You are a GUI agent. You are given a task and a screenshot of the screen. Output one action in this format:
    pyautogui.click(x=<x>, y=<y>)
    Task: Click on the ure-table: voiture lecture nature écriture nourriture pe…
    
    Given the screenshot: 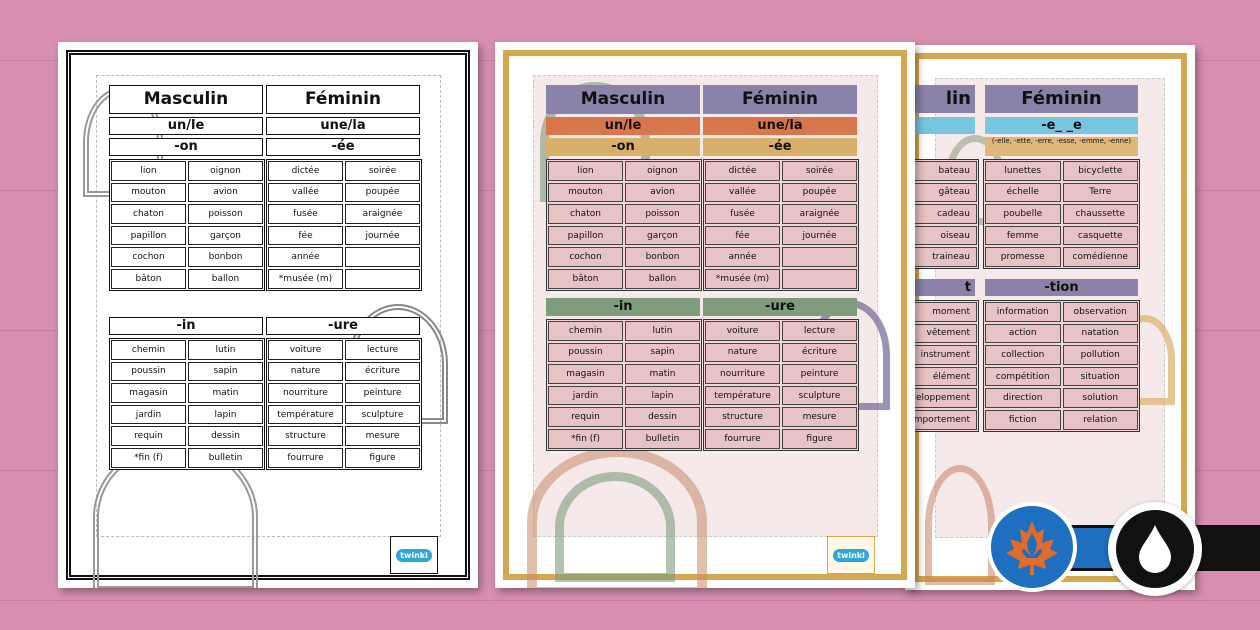 What is the action you would take?
    pyautogui.click(x=781, y=385)
    